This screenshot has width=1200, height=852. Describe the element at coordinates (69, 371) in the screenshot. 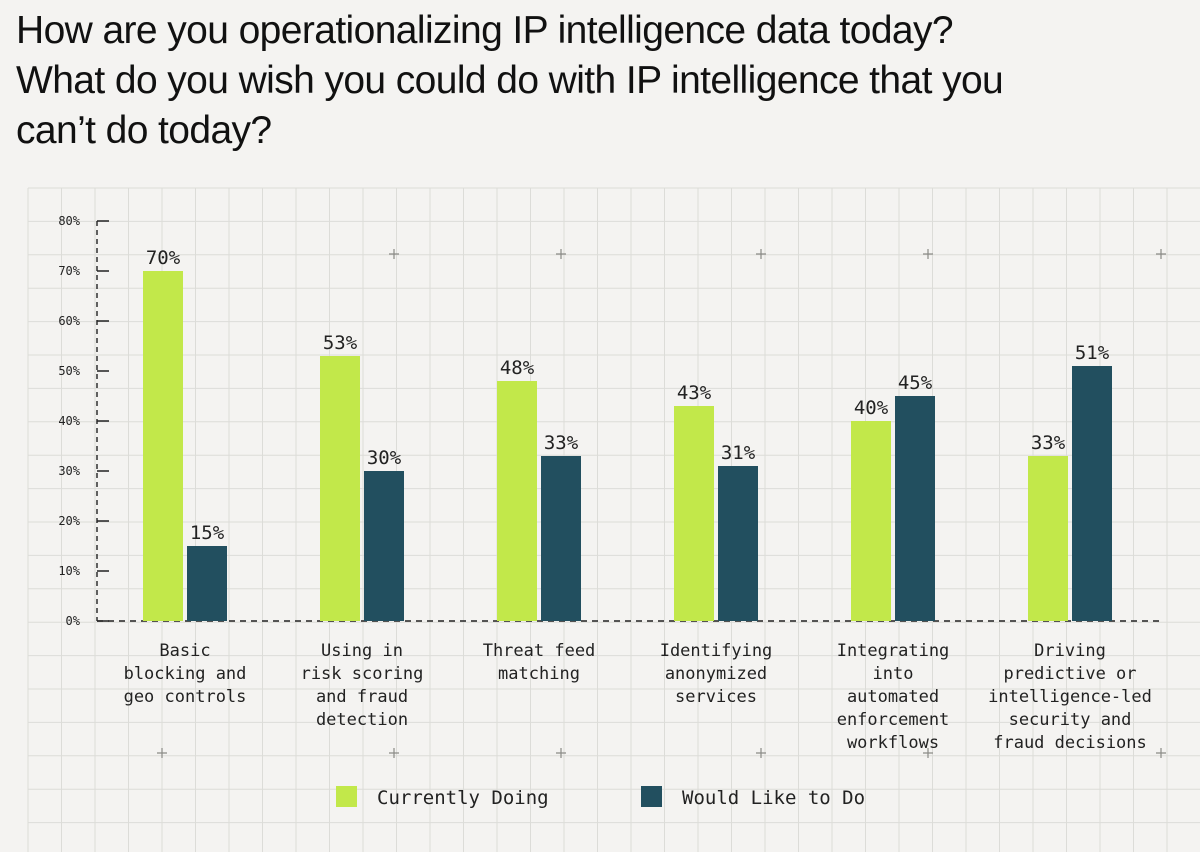

I see `y-tick-label: 50%` at that location.